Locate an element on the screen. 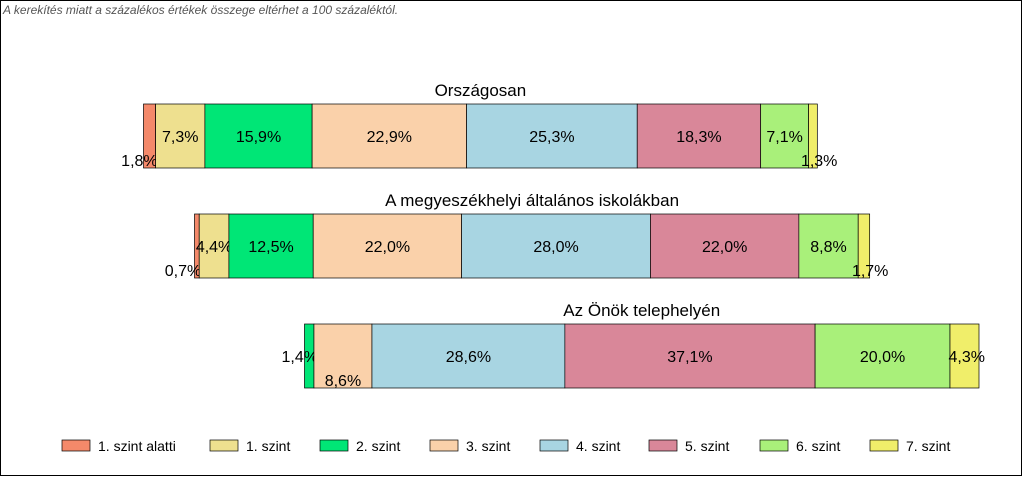 The width and height of the screenshot is (1024, 478). legend-label-7: 6. szint is located at coordinates (818, 446).